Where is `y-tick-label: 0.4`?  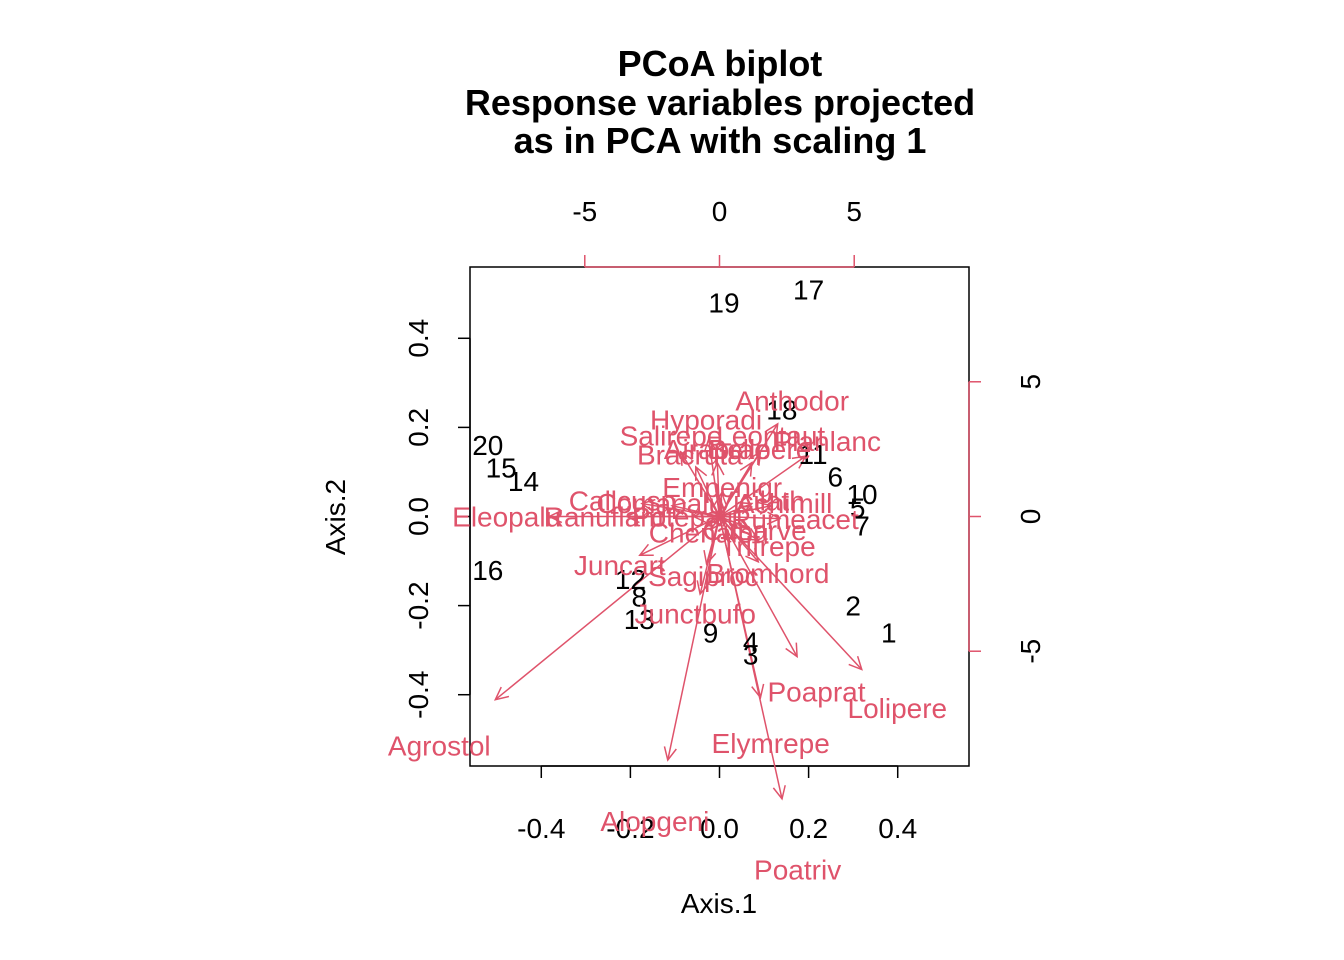
y-tick-label: 0.4 is located at coordinates (418, 338).